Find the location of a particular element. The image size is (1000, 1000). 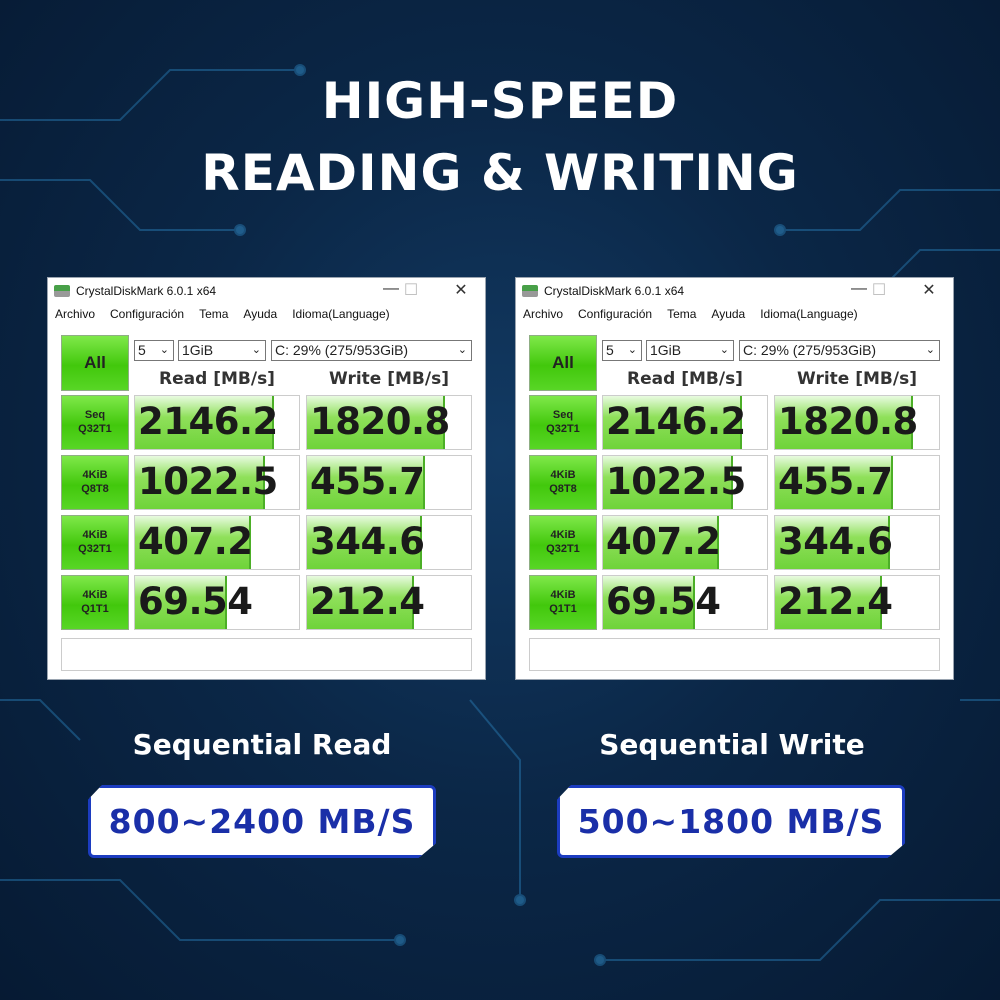

test-type: Seq is located at coordinates (563, 415).